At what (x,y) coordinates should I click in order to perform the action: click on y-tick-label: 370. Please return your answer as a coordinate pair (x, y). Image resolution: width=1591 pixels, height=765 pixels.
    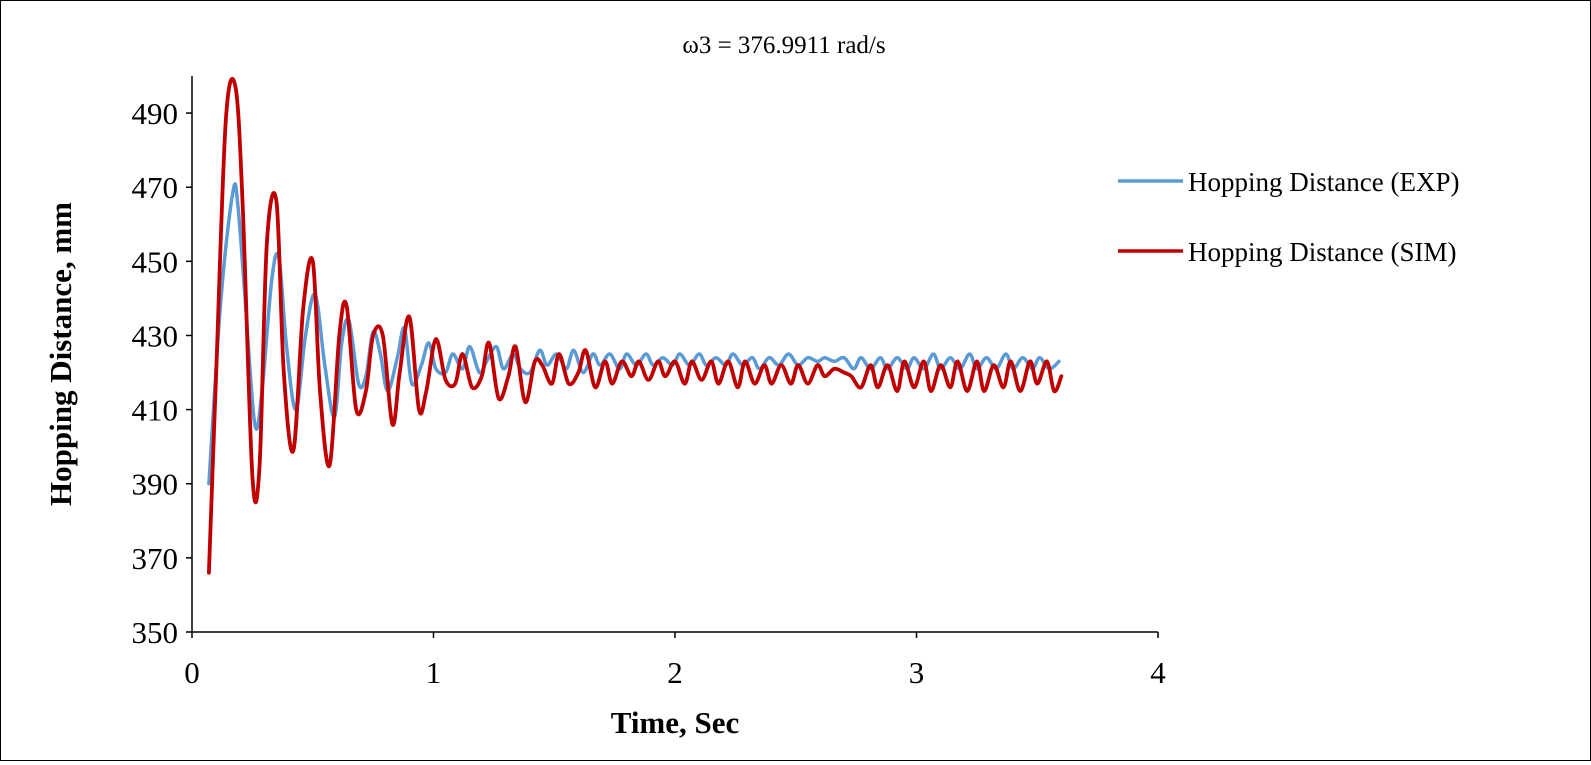
    Looking at the image, I should click on (155, 558).